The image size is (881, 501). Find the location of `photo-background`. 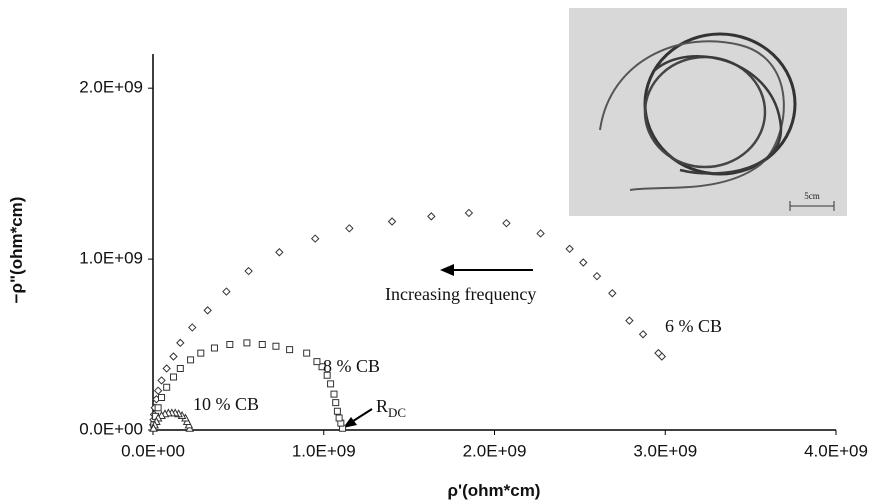

photo-background is located at coordinates (708, 112).